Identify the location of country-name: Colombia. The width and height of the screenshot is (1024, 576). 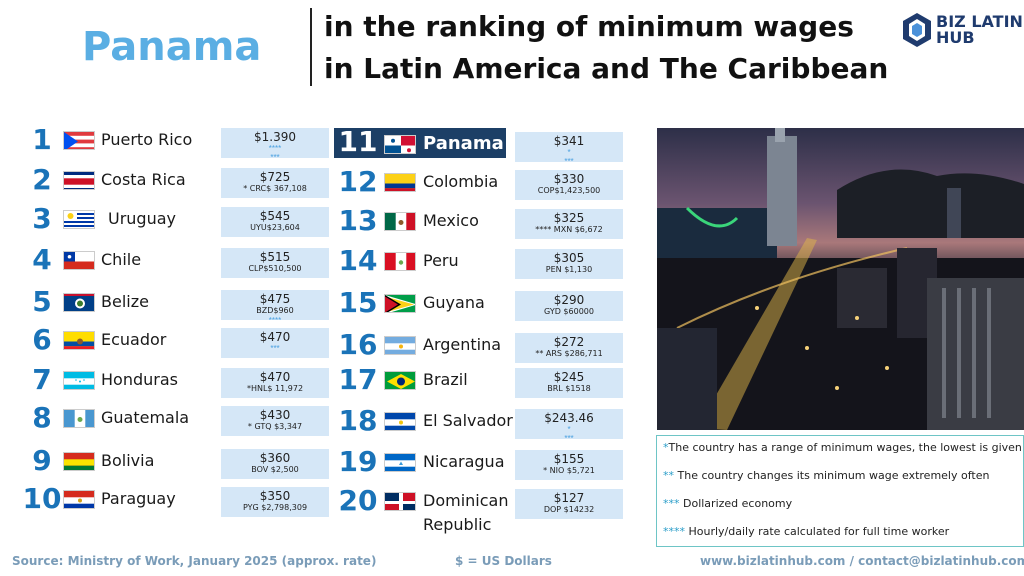
(461, 181).